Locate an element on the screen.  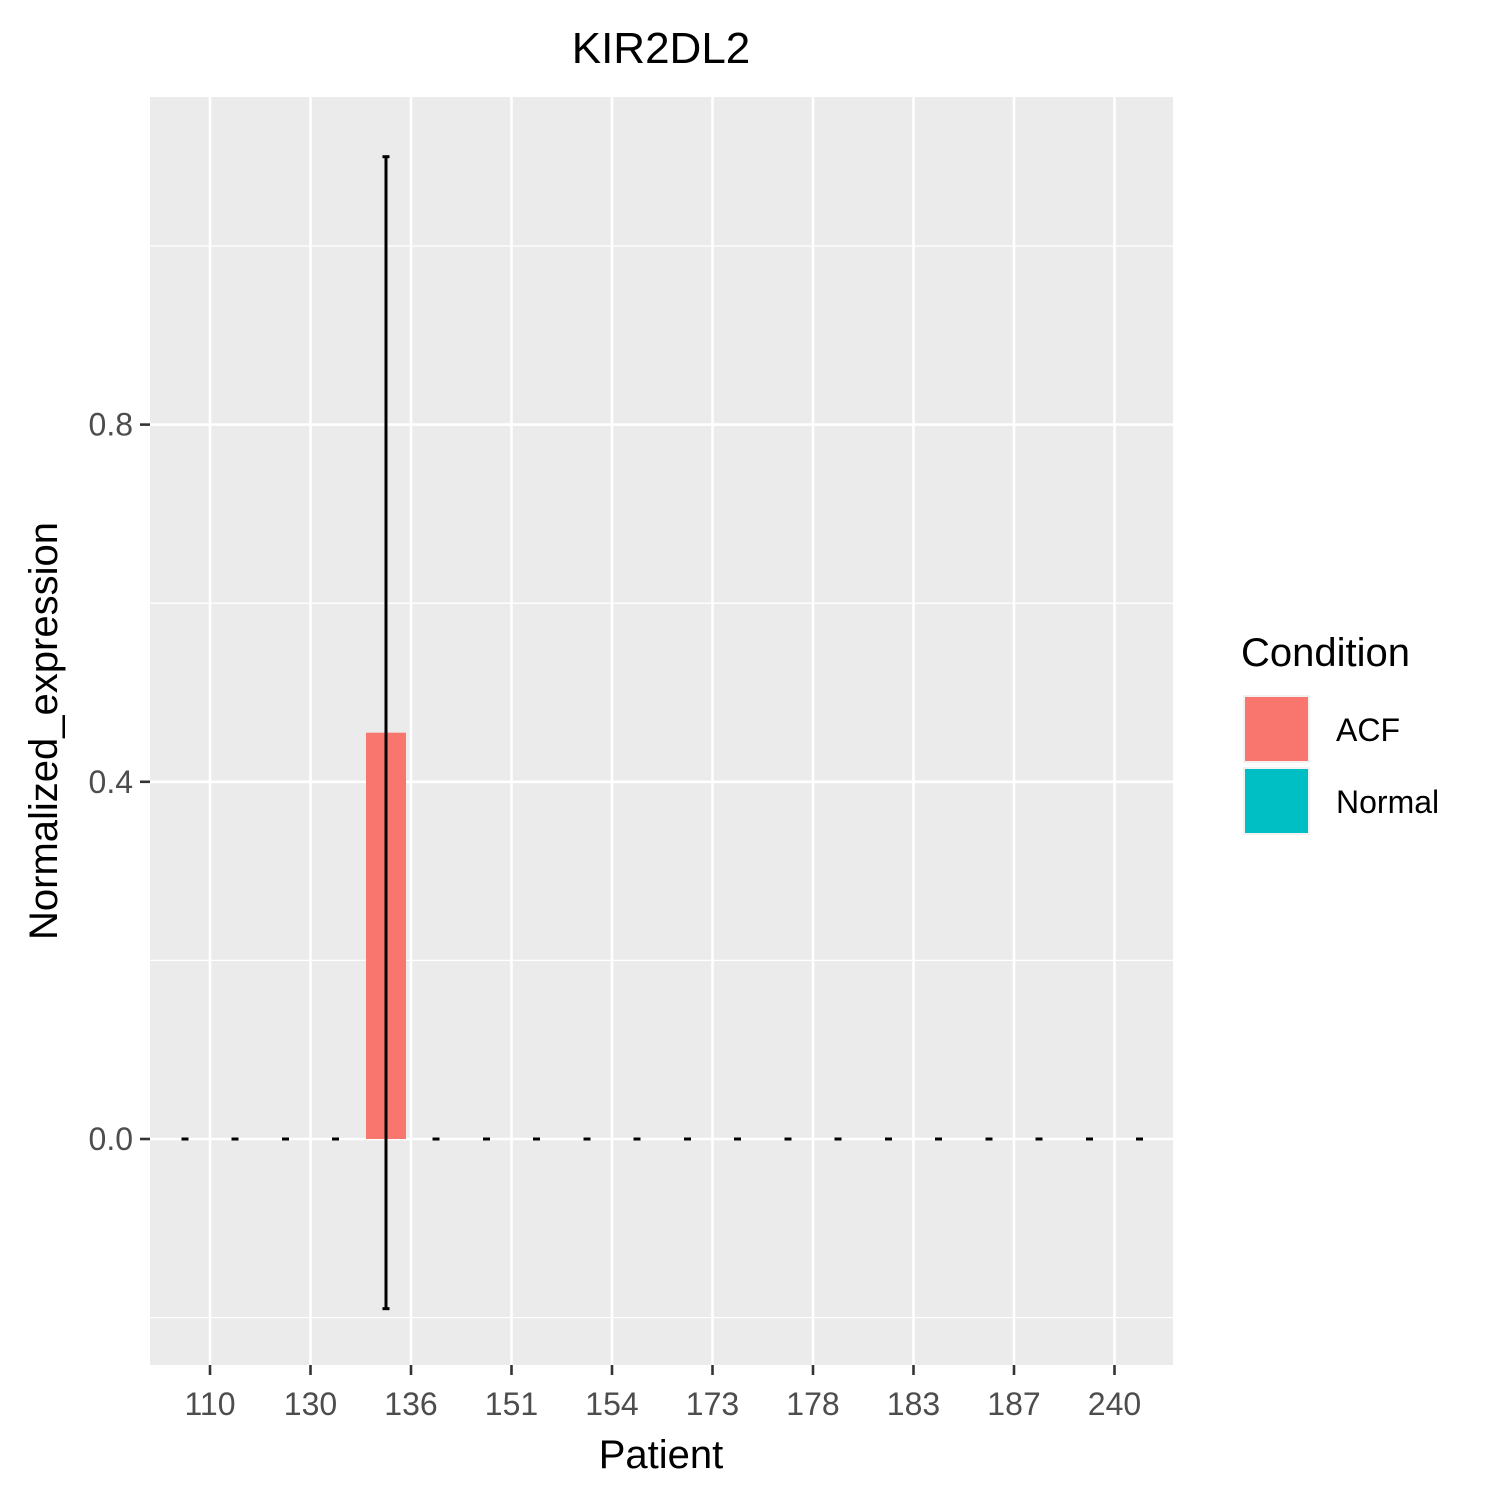
legend: Condition ACF Normal is located at coordinates (1340, 733).